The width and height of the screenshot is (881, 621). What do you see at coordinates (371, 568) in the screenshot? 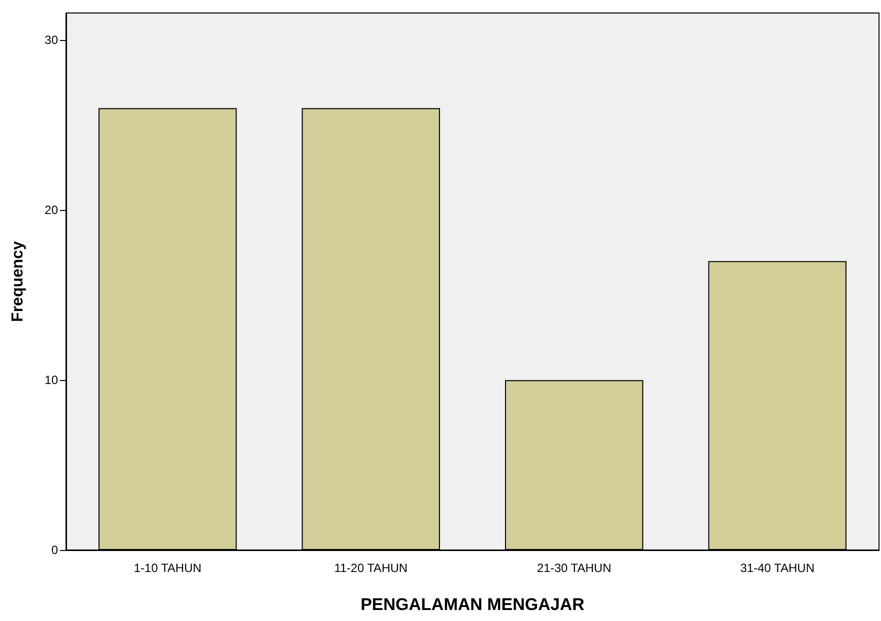
I see `x-tick-label: 11-20 TAHUN` at bounding box center [371, 568].